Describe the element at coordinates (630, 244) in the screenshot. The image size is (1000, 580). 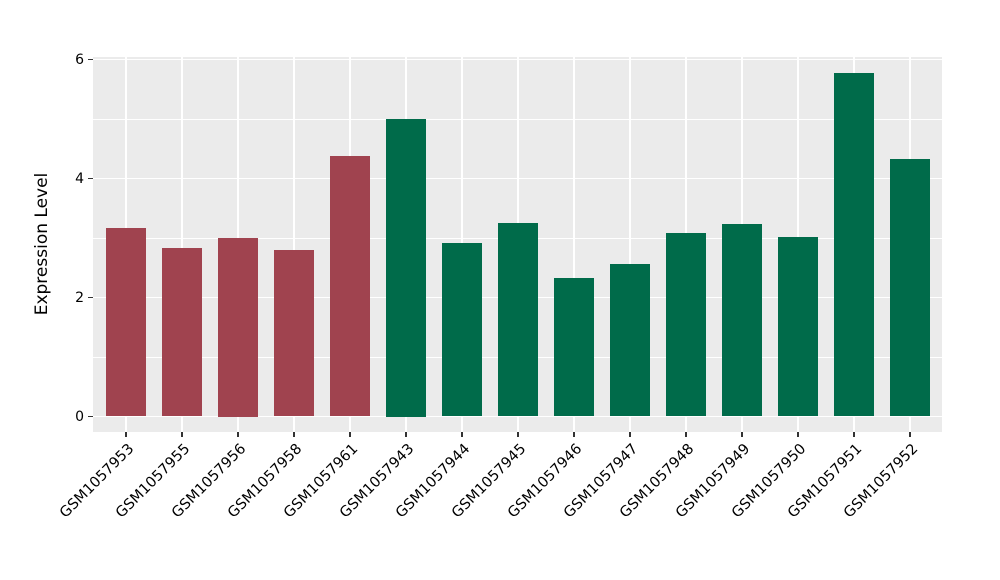
I see `major-gridline-x-GSM1057947` at that location.